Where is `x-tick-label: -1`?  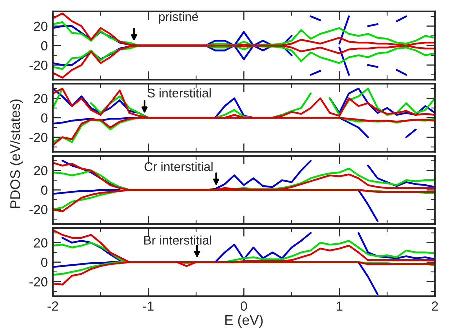
x-tick-label: -1 is located at coordinates (148, 306).